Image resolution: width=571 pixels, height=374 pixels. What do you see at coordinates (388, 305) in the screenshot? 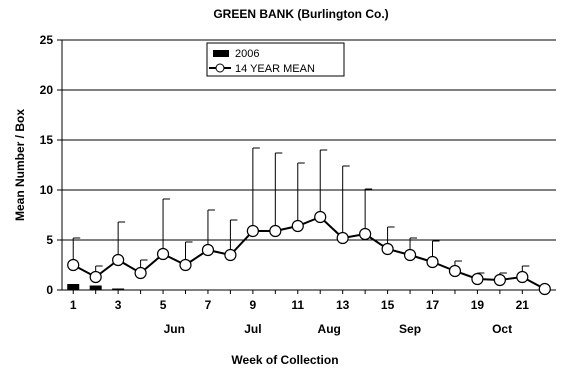
I see `x-tick-label: 15` at bounding box center [388, 305].